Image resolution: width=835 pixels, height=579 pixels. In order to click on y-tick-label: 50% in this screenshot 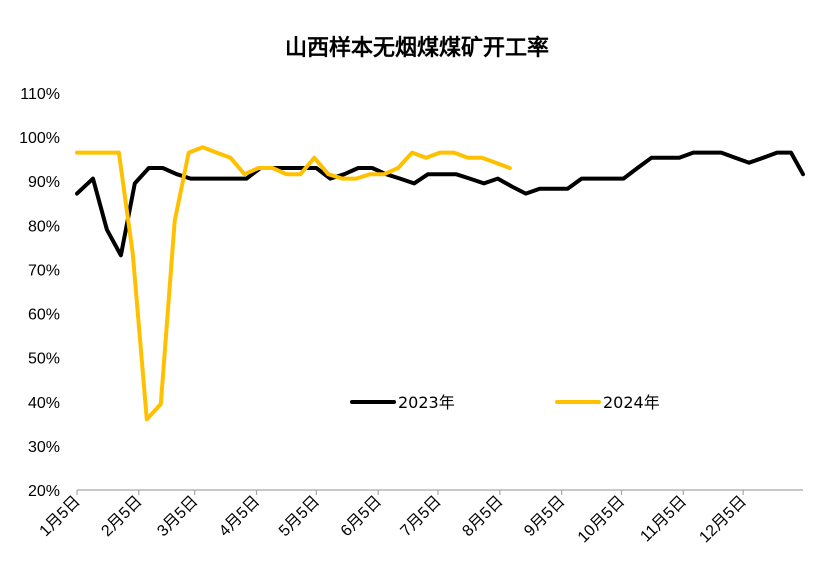, I will do `click(44, 359)`.